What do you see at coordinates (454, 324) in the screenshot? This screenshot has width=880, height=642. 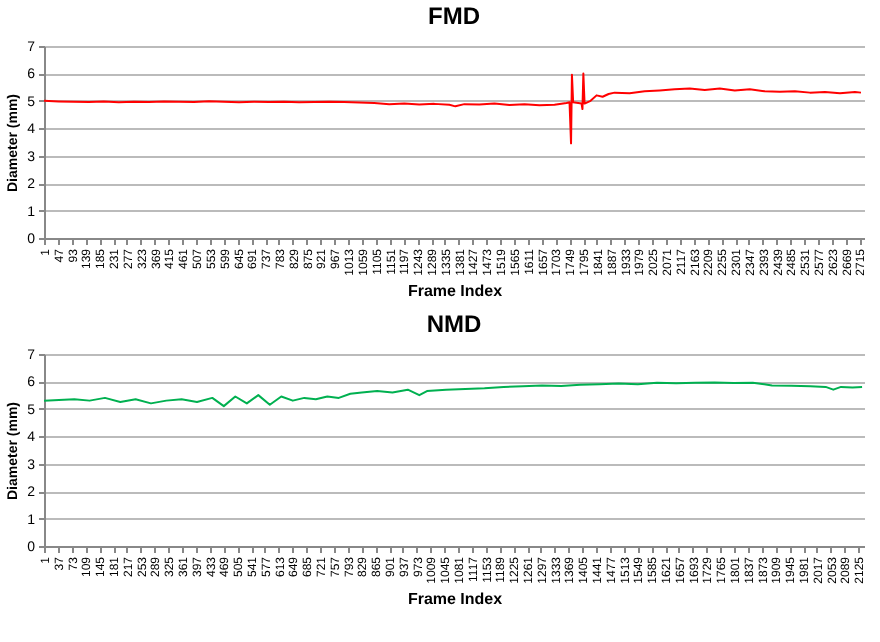 I see `chart-title: NMD` at bounding box center [454, 324].